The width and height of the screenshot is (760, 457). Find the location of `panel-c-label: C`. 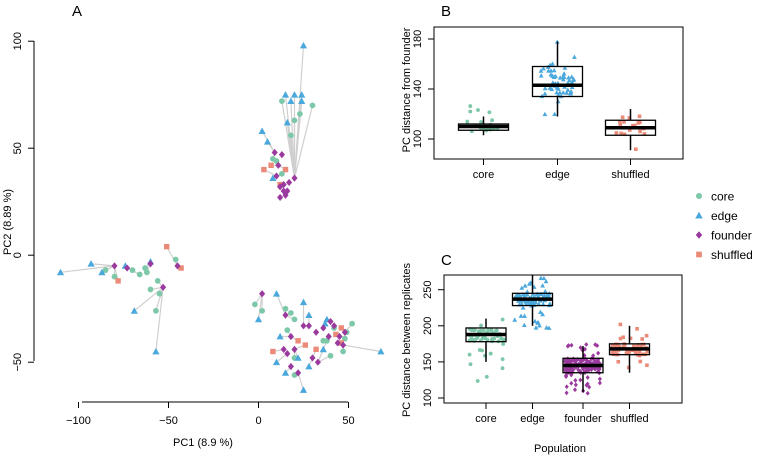

panel-c-label: C is located at coordinates (446, 260).